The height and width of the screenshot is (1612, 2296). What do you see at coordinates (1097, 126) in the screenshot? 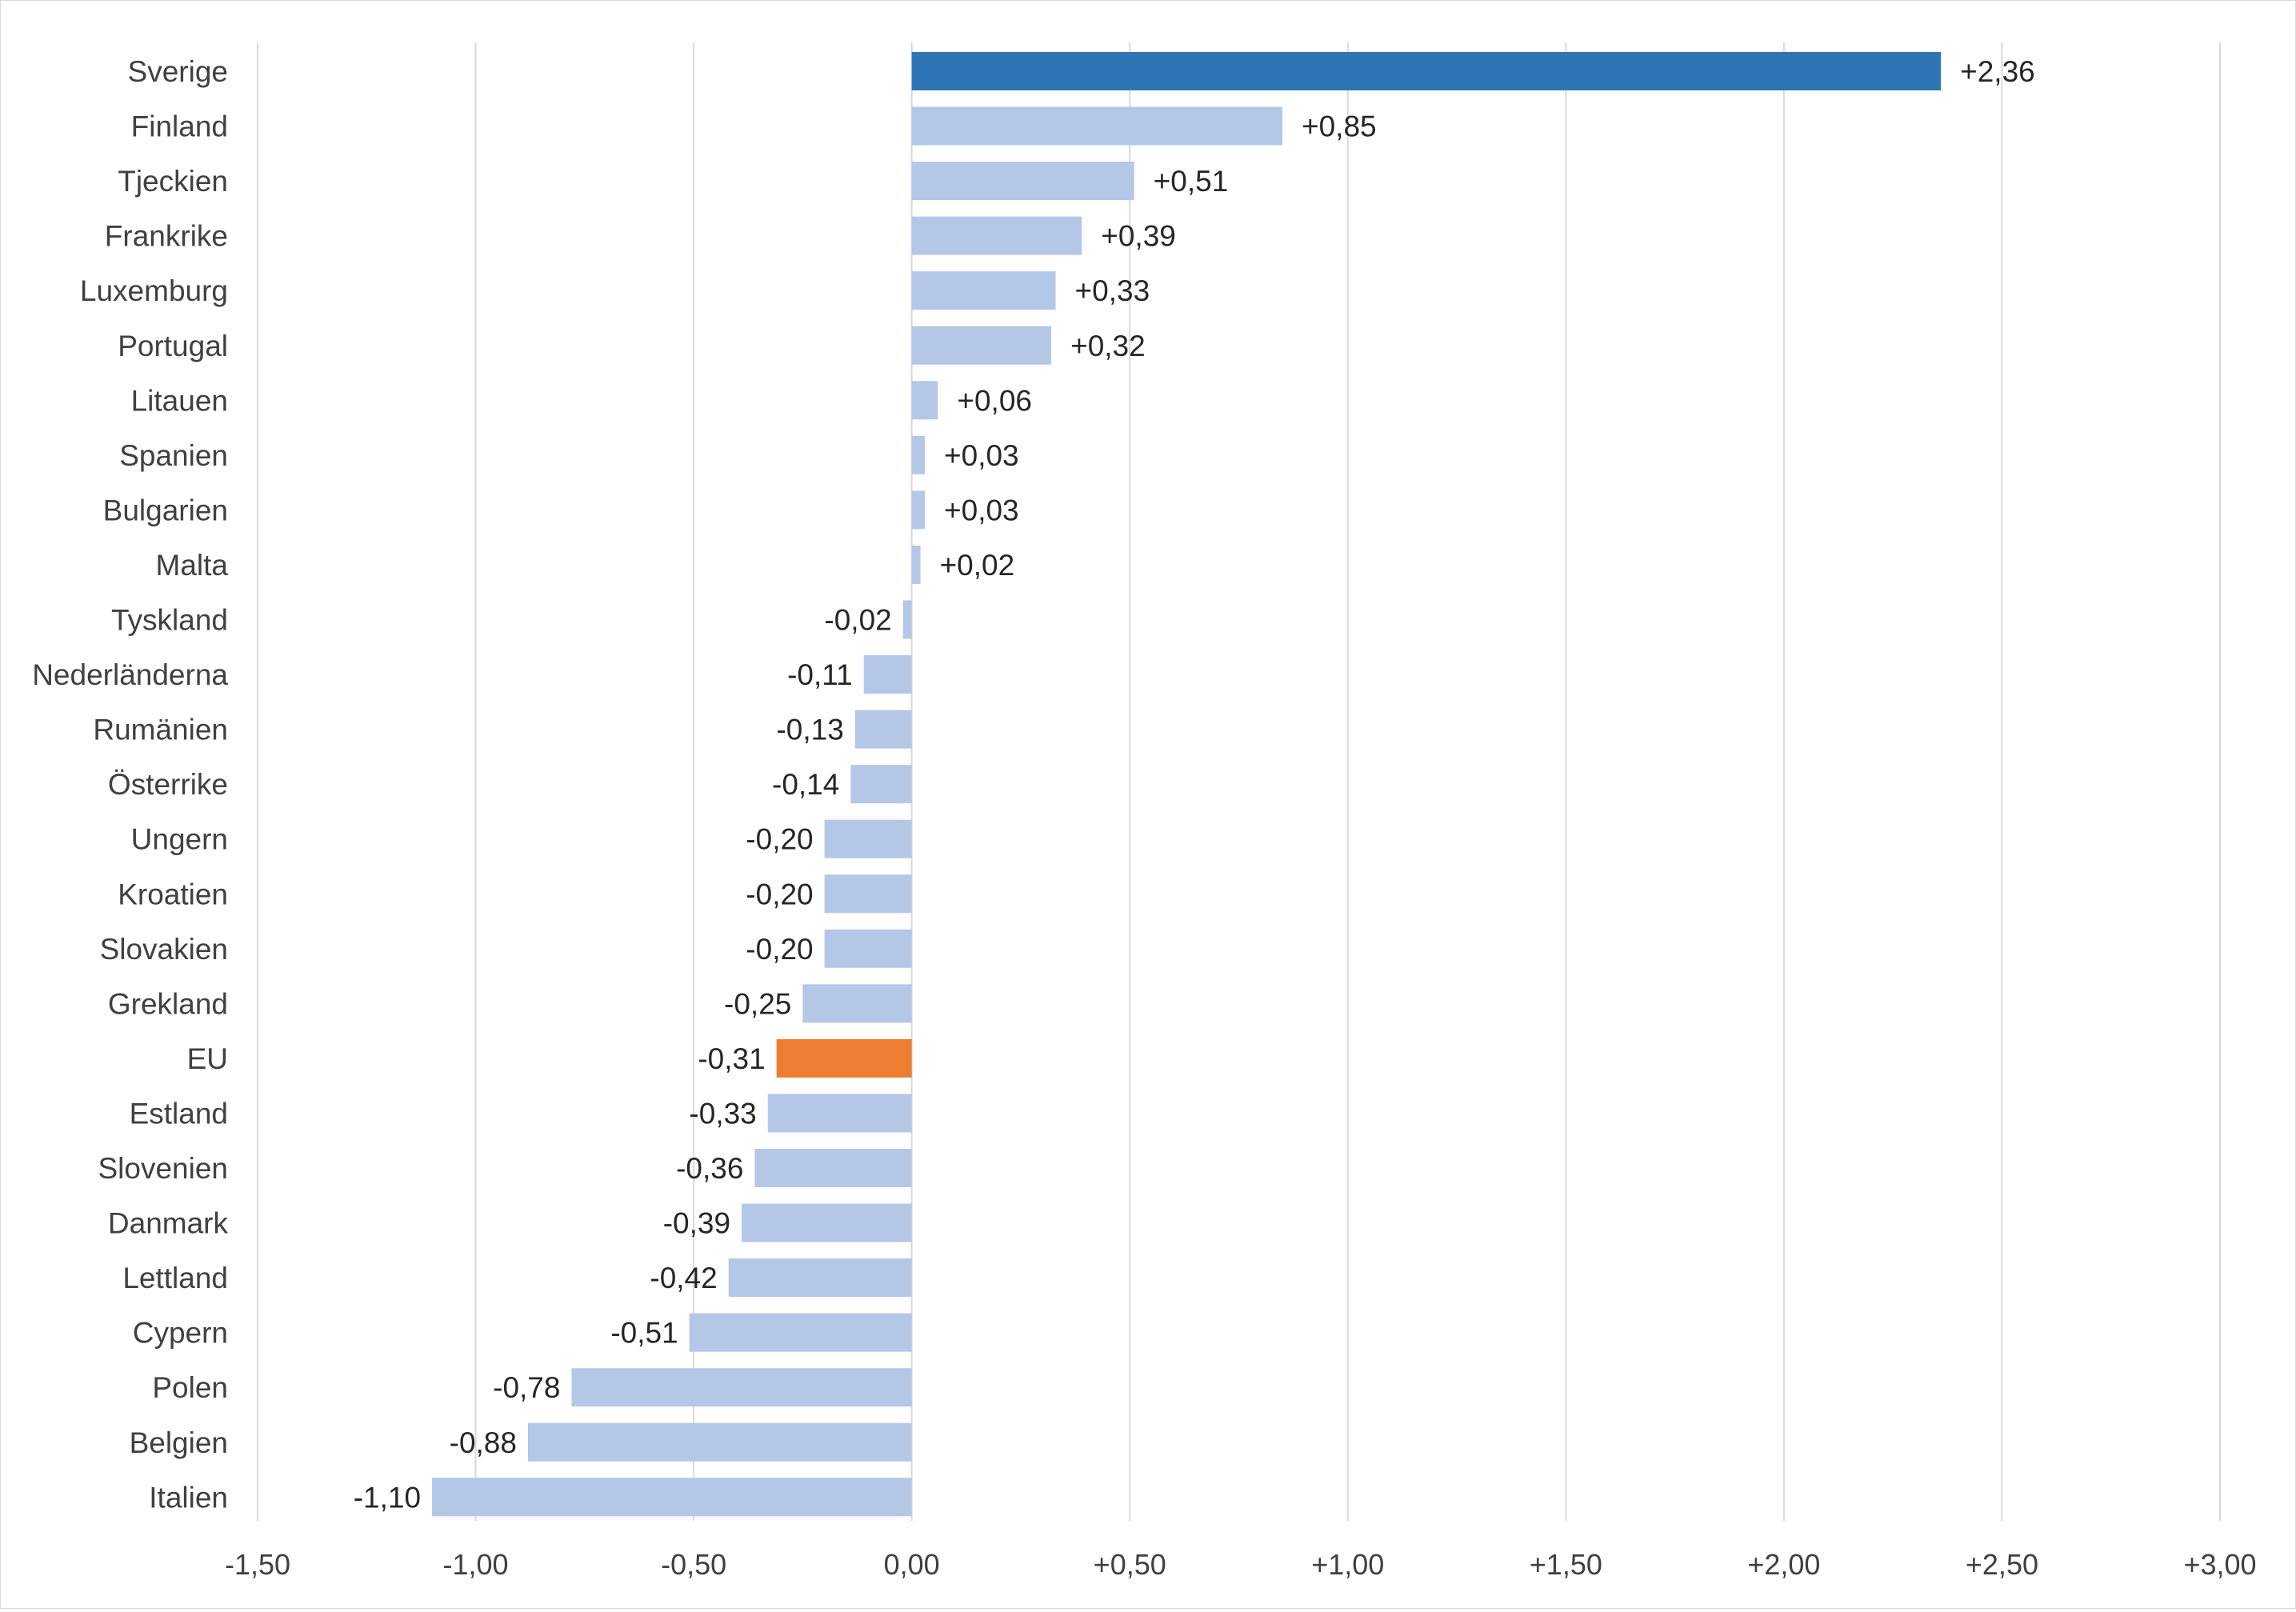
I see `bar-finland` at bounding box center [1097, 126].